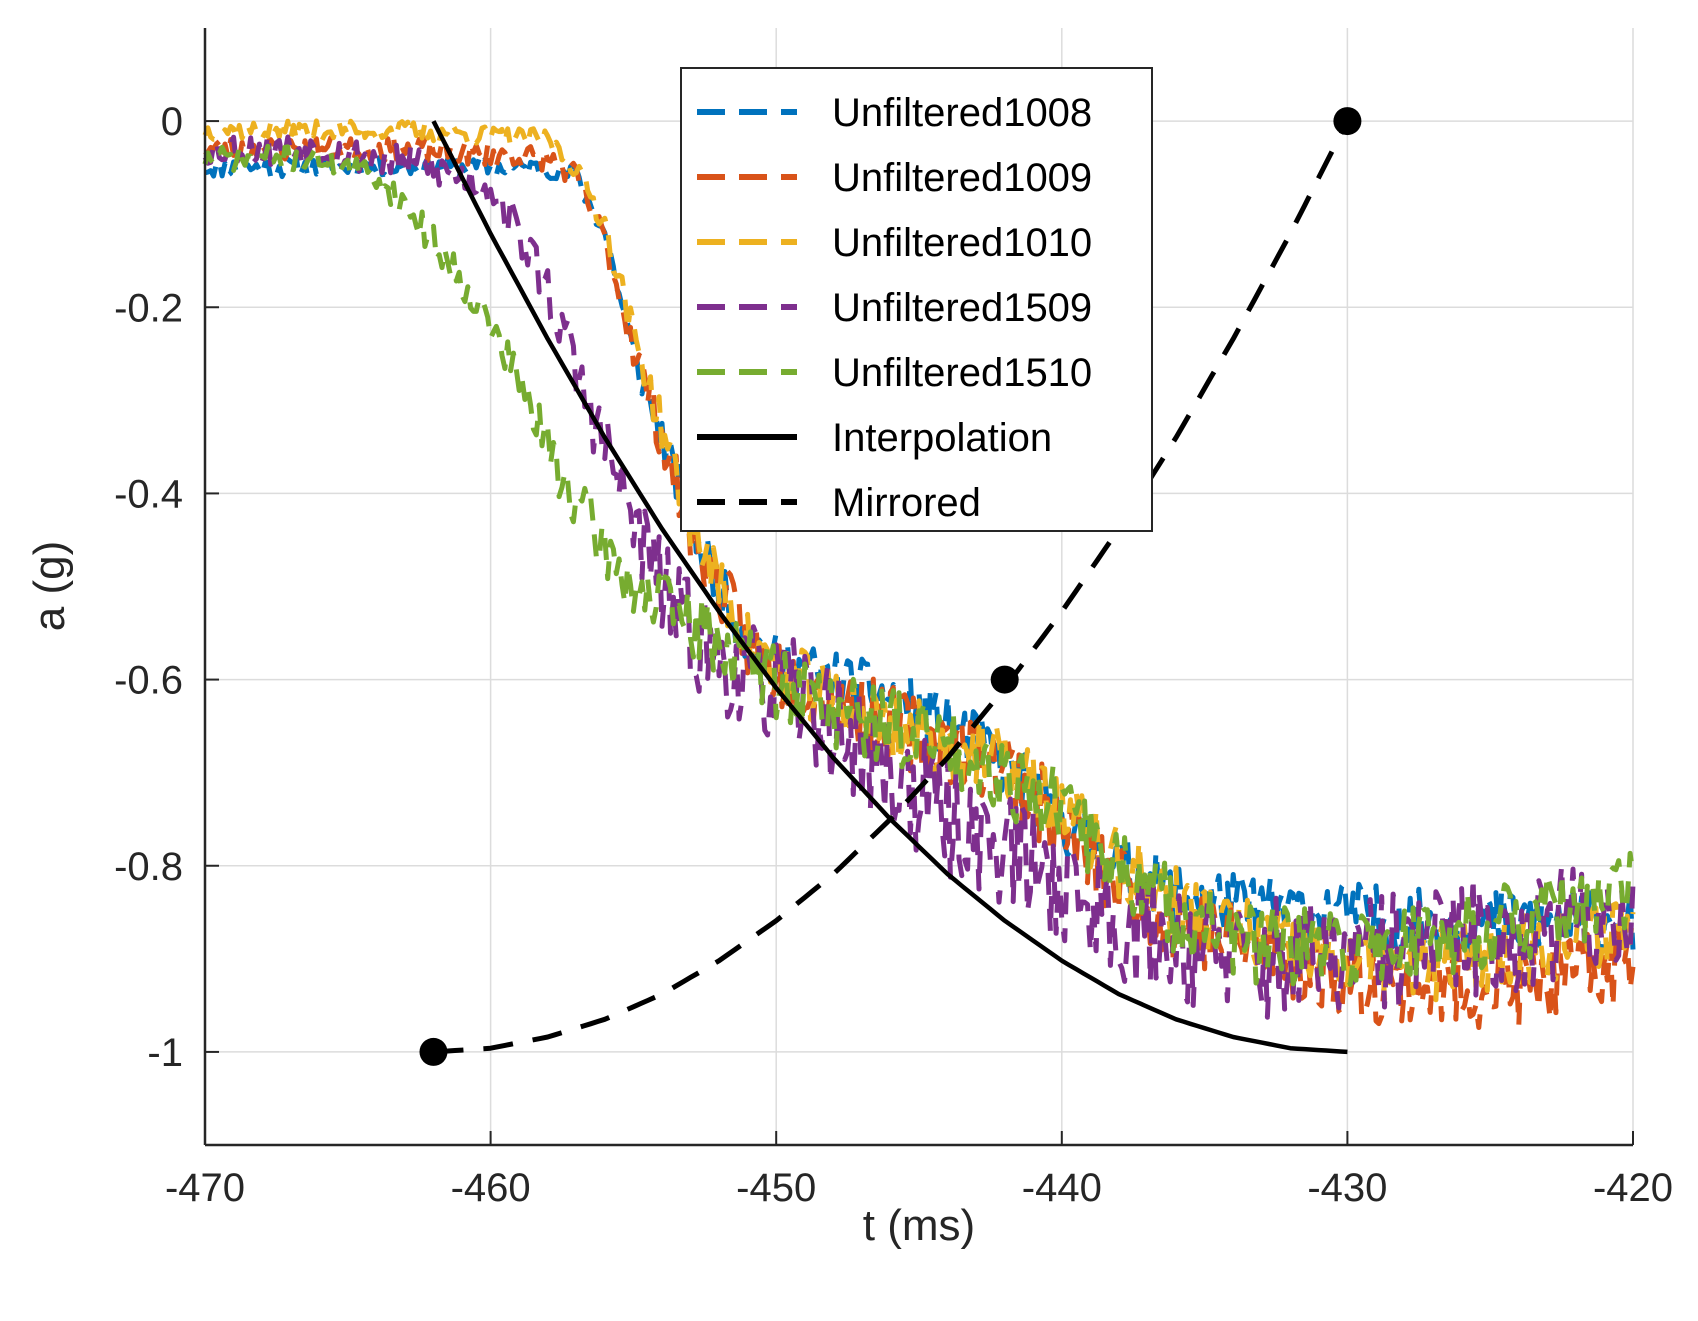  What do you see at coordinates (942, 438) in the screenshot?
I see `legend-label: Interpolation` at bounding box center [942, 438].